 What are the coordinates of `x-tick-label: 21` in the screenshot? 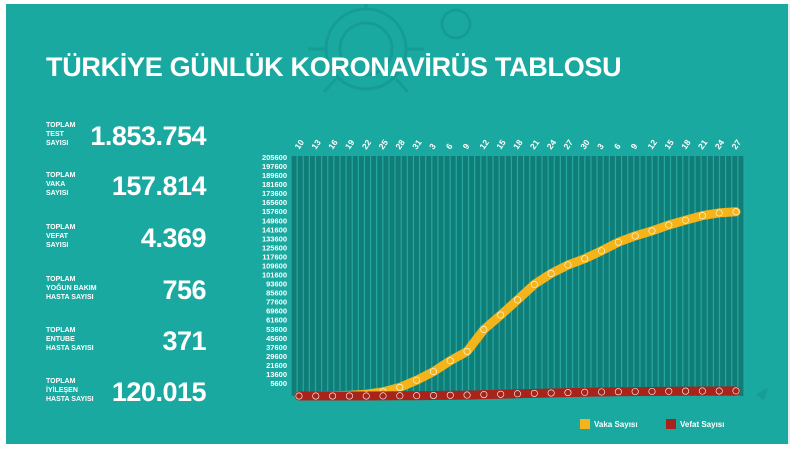 It's located at (703, 144).